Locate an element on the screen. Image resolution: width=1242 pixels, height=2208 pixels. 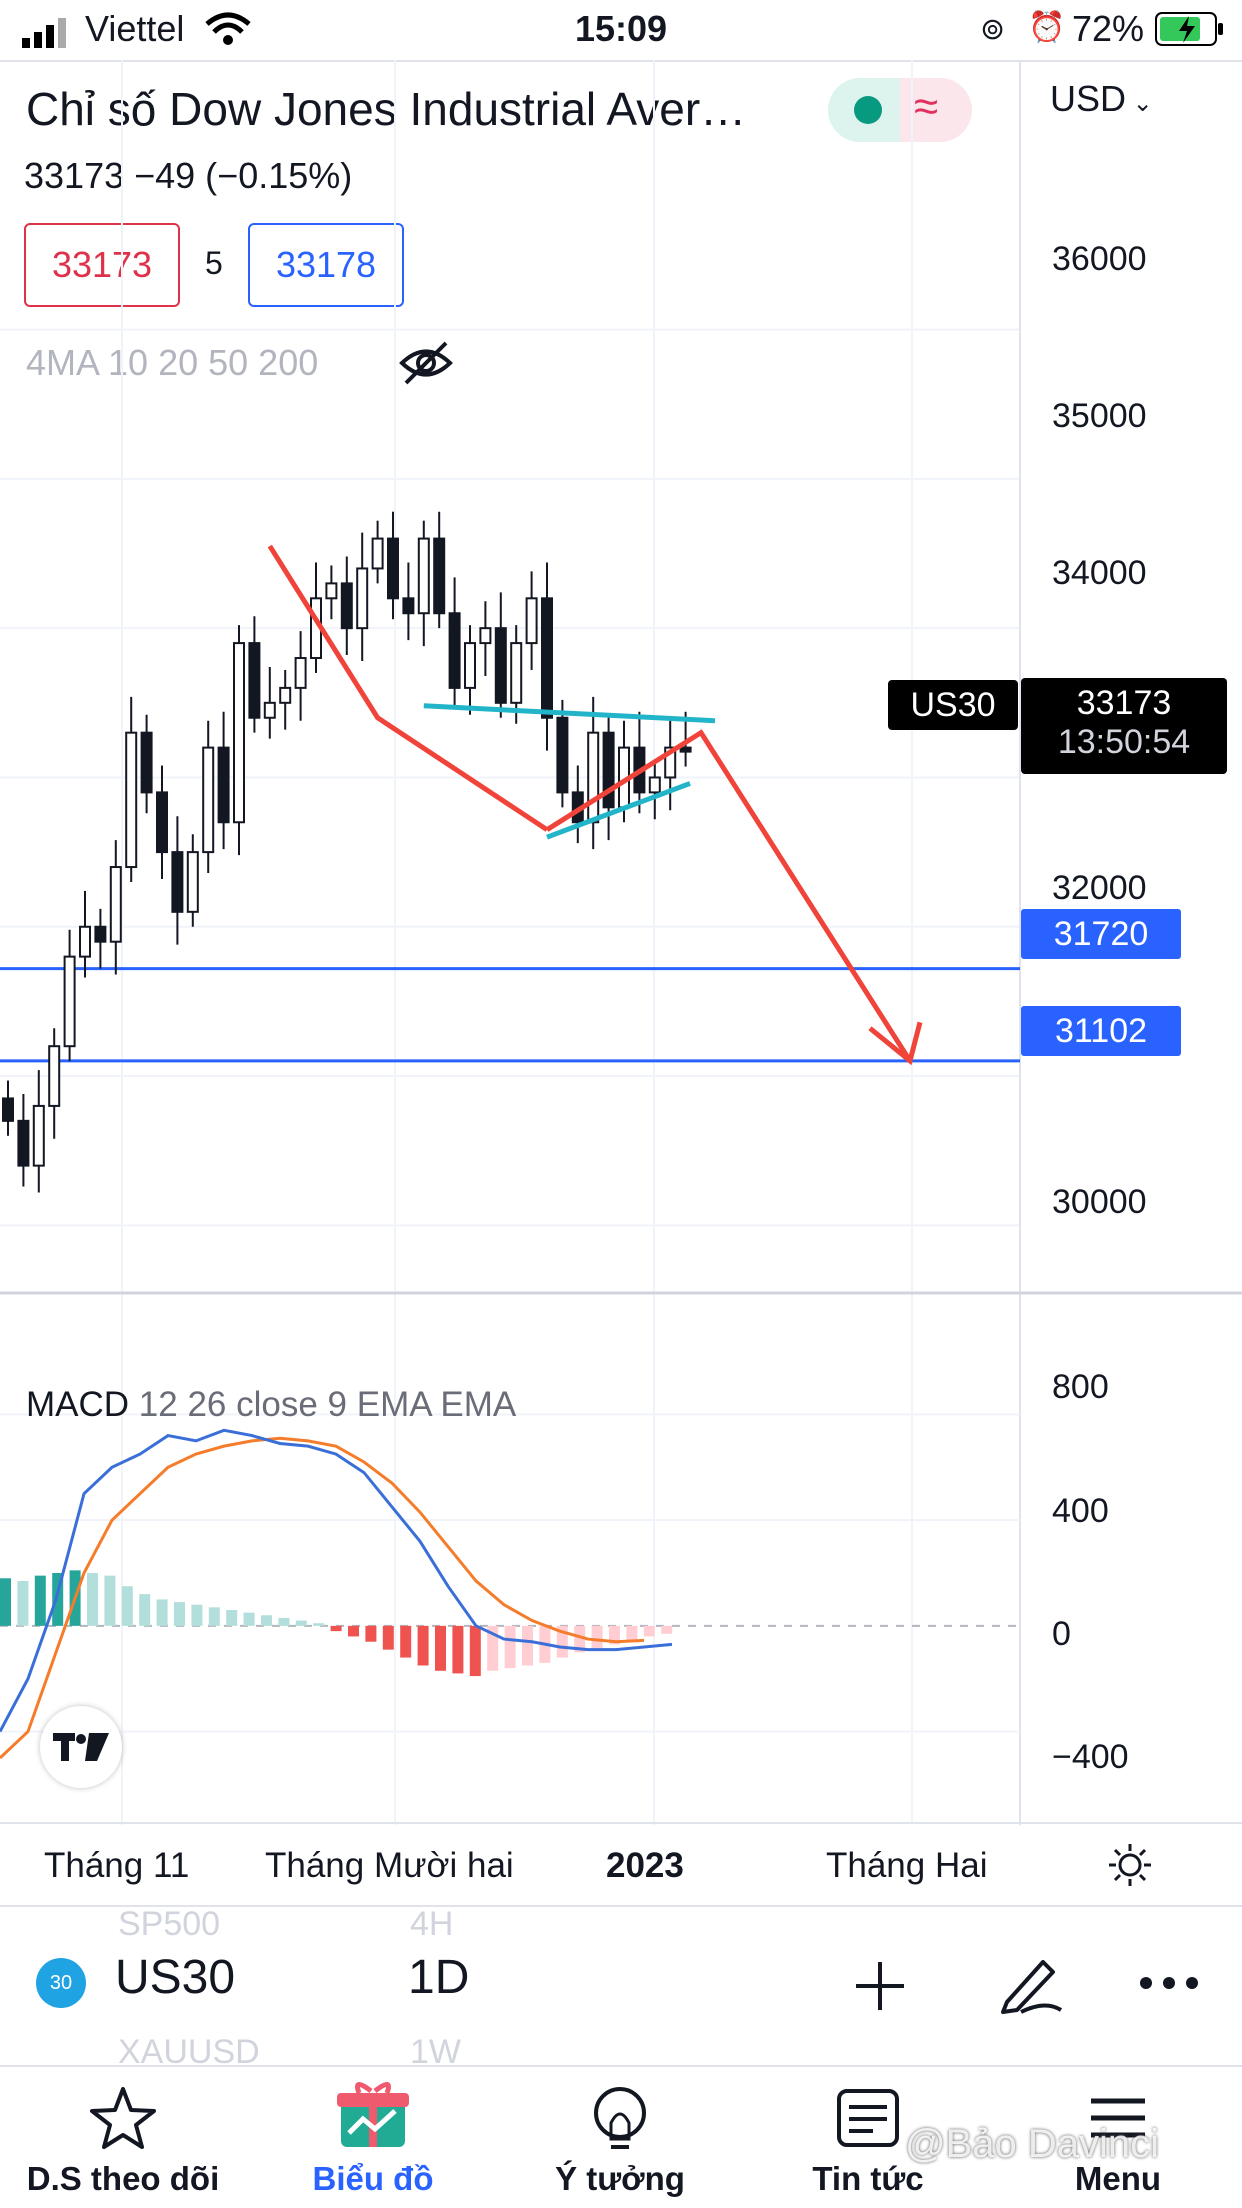
market-status-pill: ≈ is located at coordinates (900, 110).